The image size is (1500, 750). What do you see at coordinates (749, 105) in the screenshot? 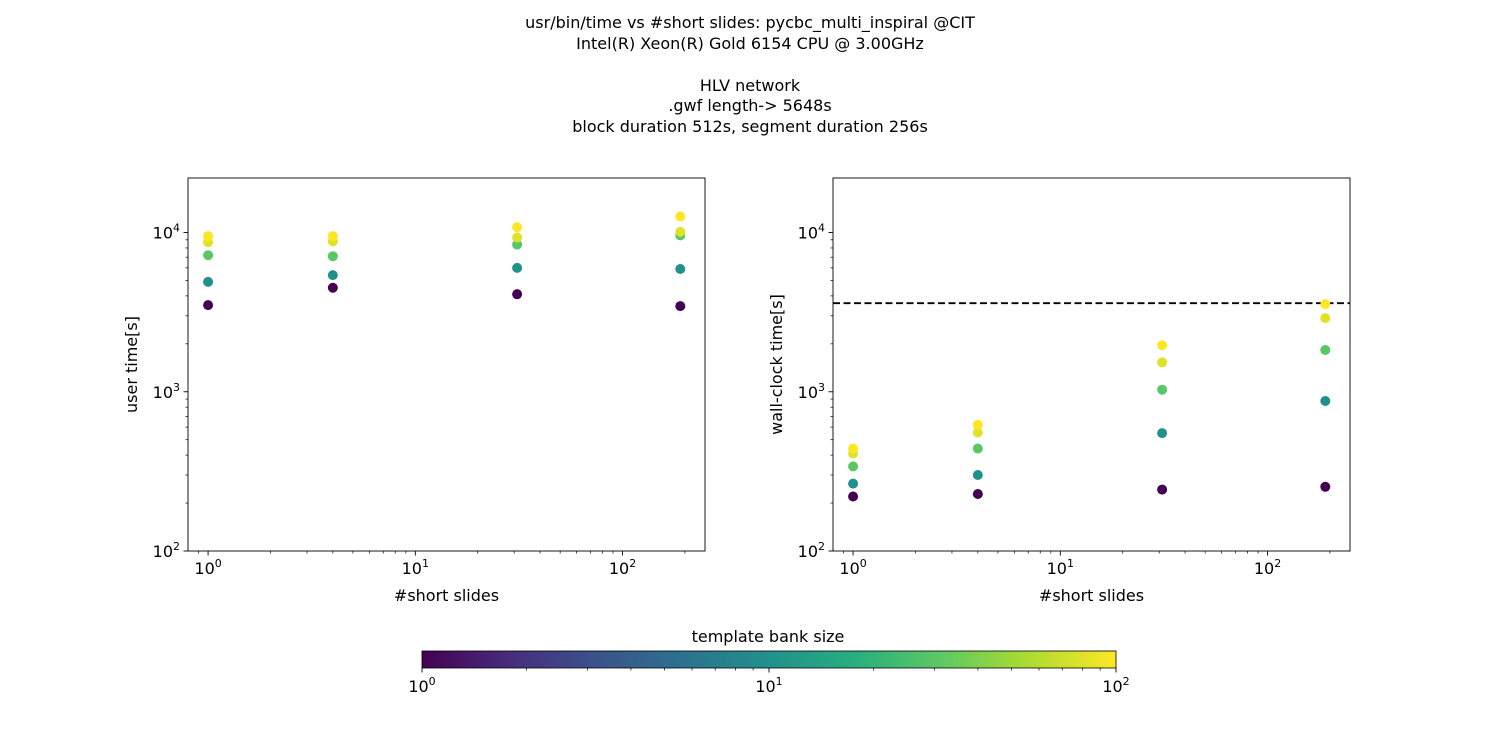
I see `title-line-5: .gwf length-> 5648s` at bounding box center [749, 105].